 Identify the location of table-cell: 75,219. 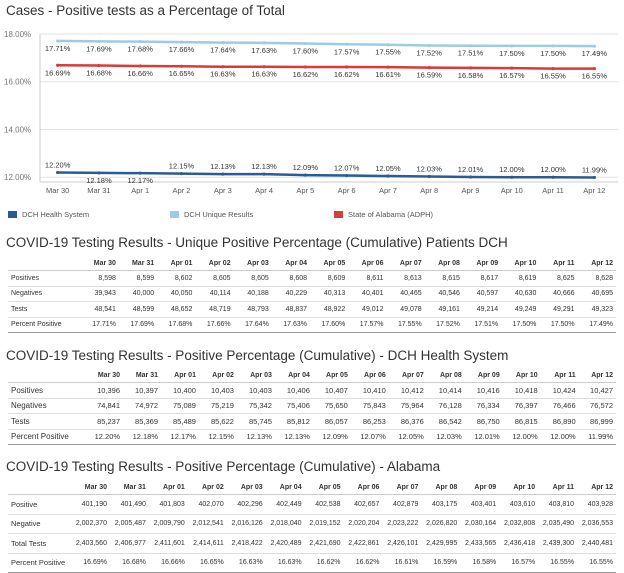
(217, 406).